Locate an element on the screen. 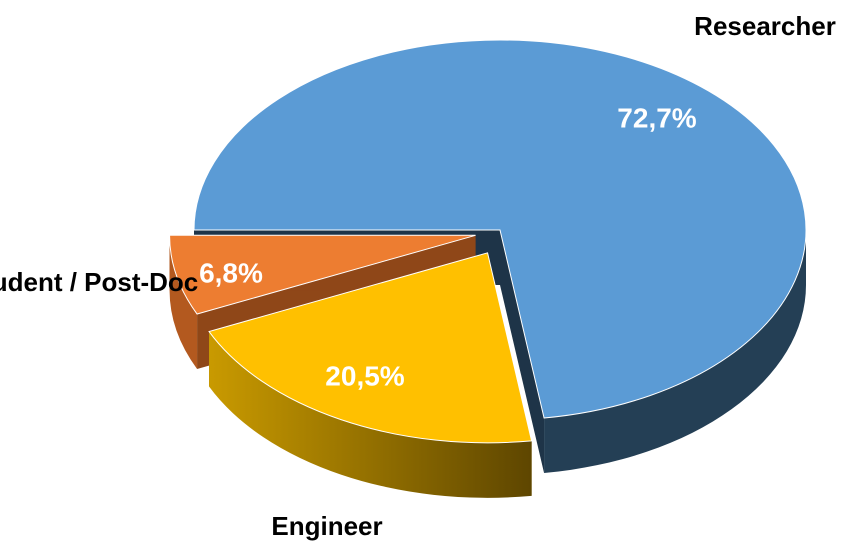 The width and height of the screenshot is (863, 546). category-label: Researcher is located at coordinates (765, 26).